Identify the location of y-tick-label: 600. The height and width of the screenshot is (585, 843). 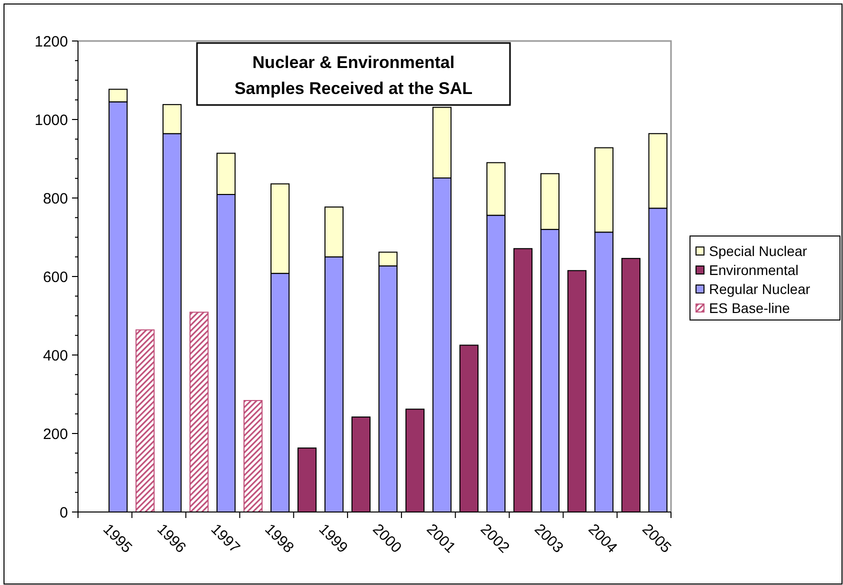
(55, 277).